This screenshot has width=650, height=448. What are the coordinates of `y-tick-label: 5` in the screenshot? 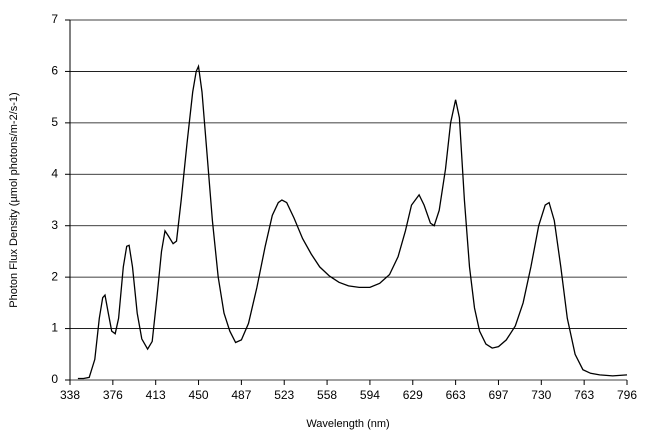 It's located at (54, 122).